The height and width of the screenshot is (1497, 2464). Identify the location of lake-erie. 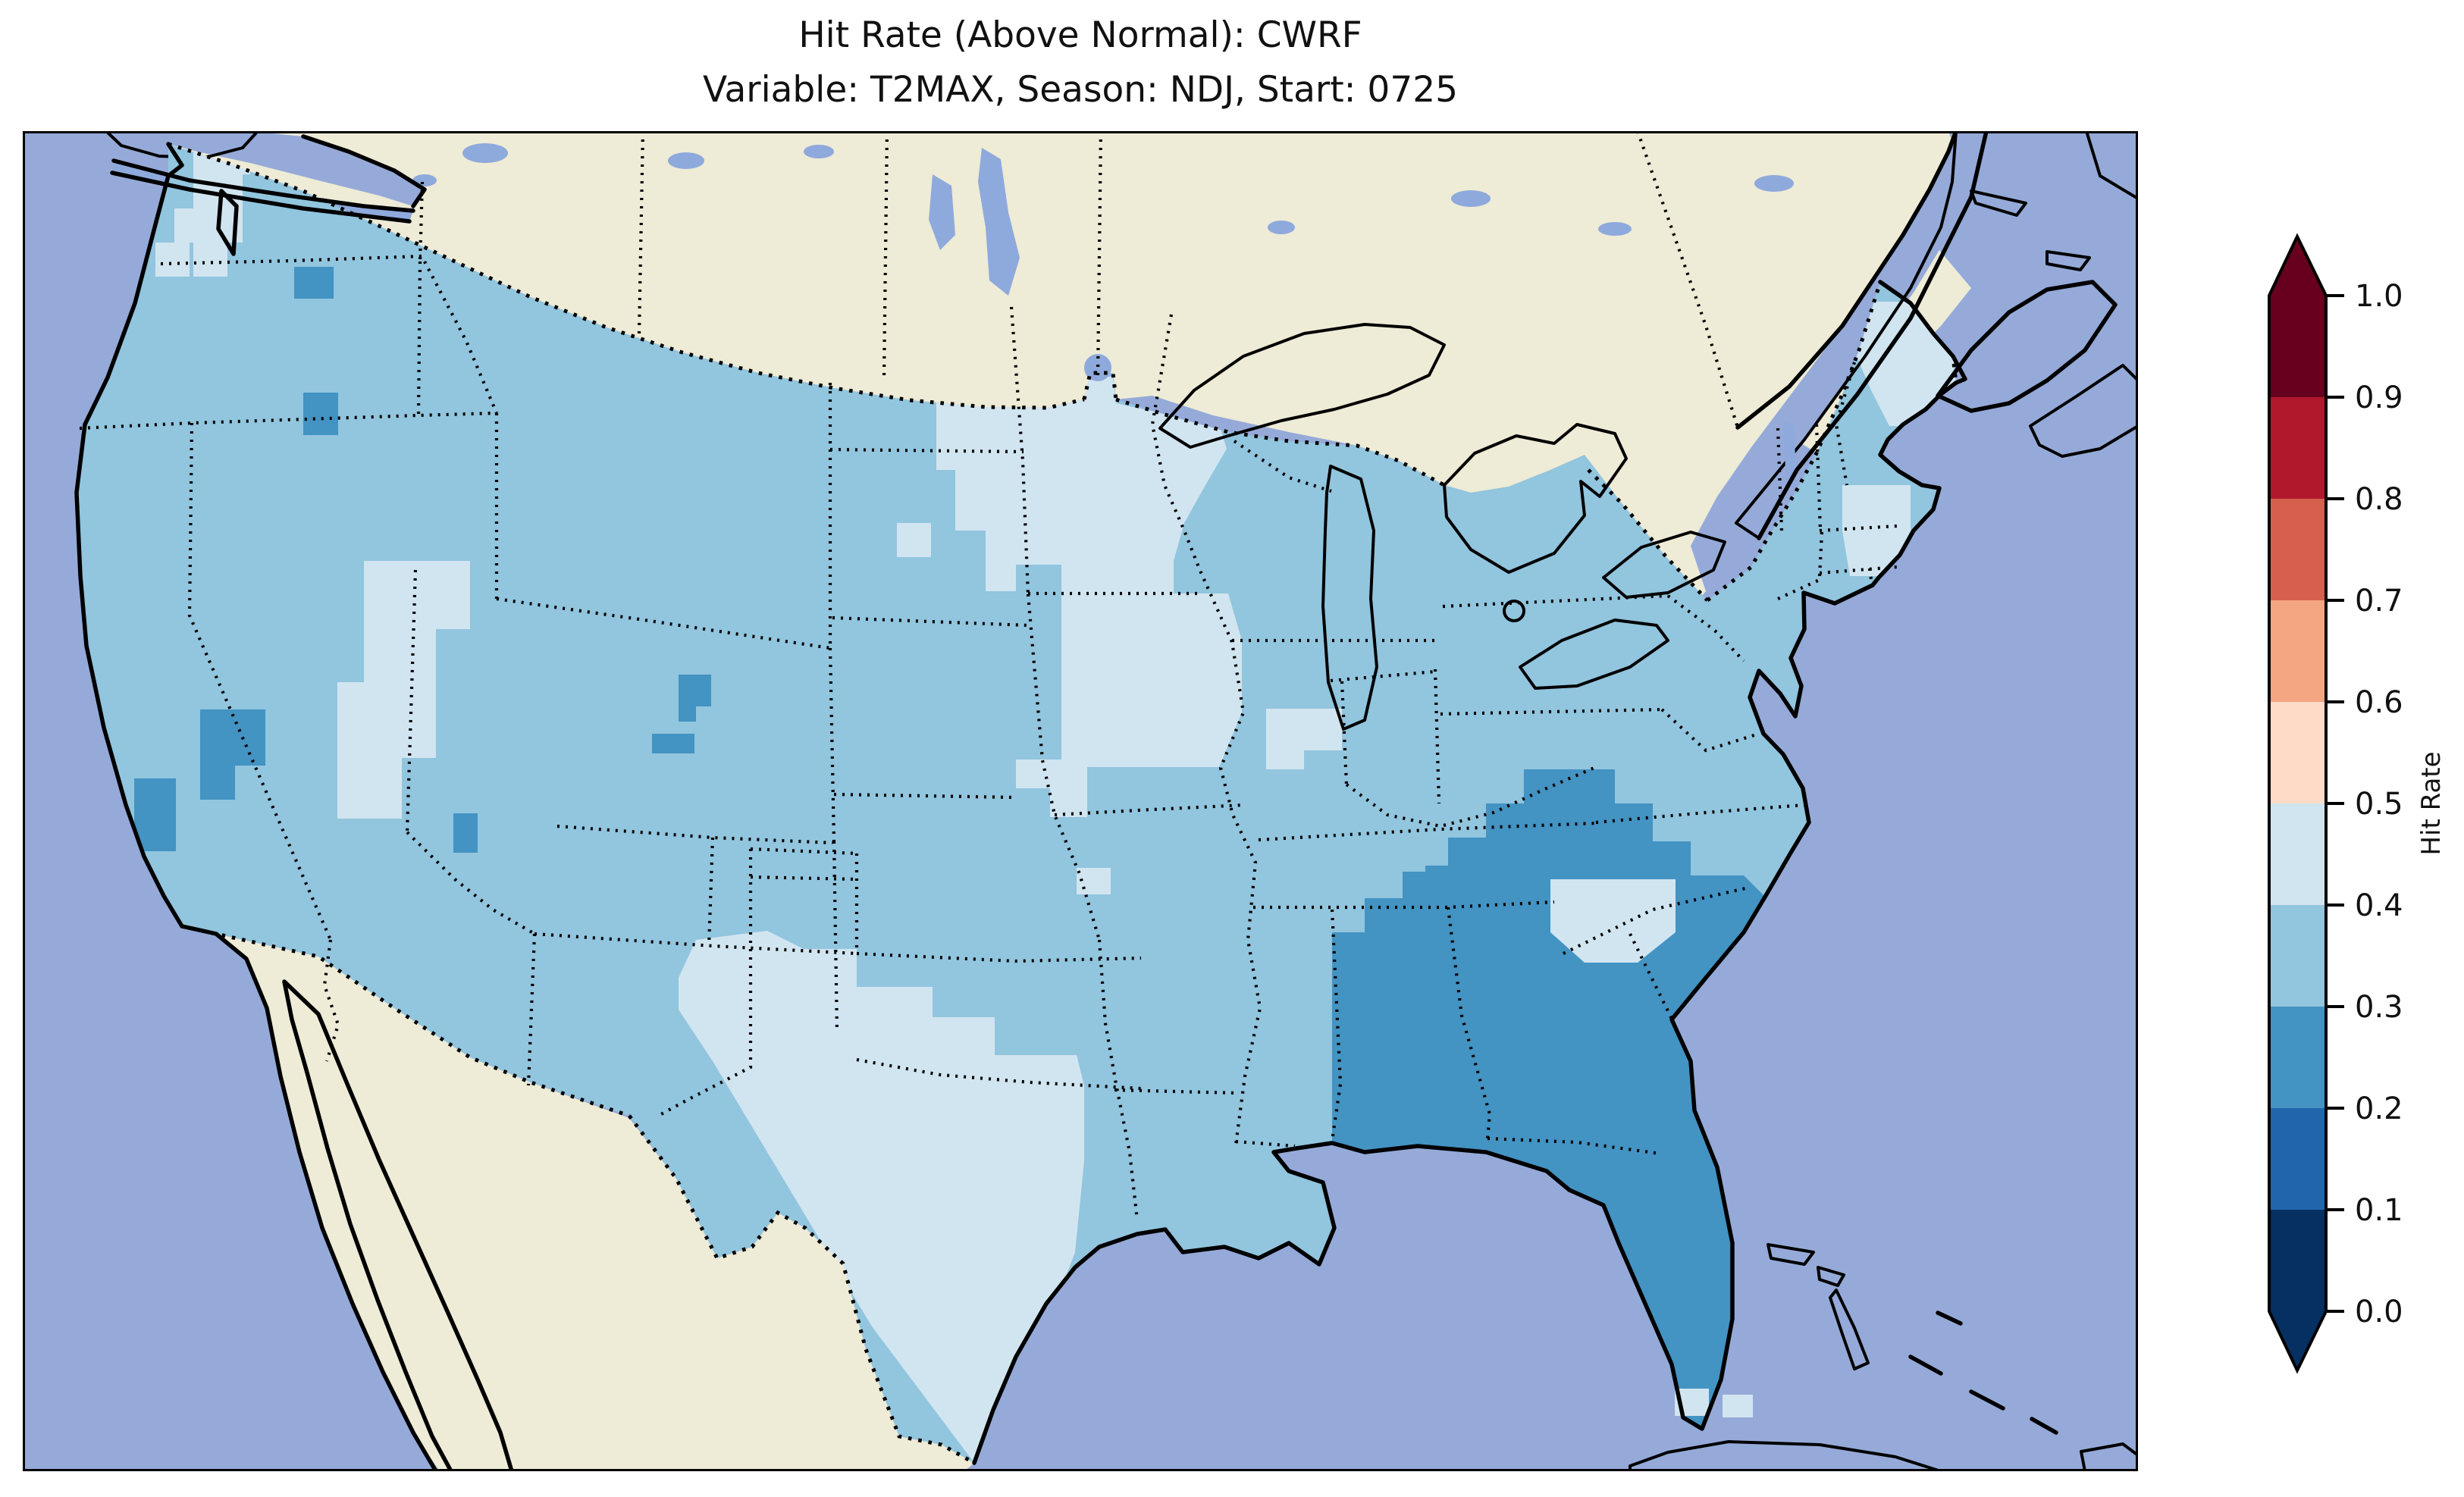
(1594, 654).